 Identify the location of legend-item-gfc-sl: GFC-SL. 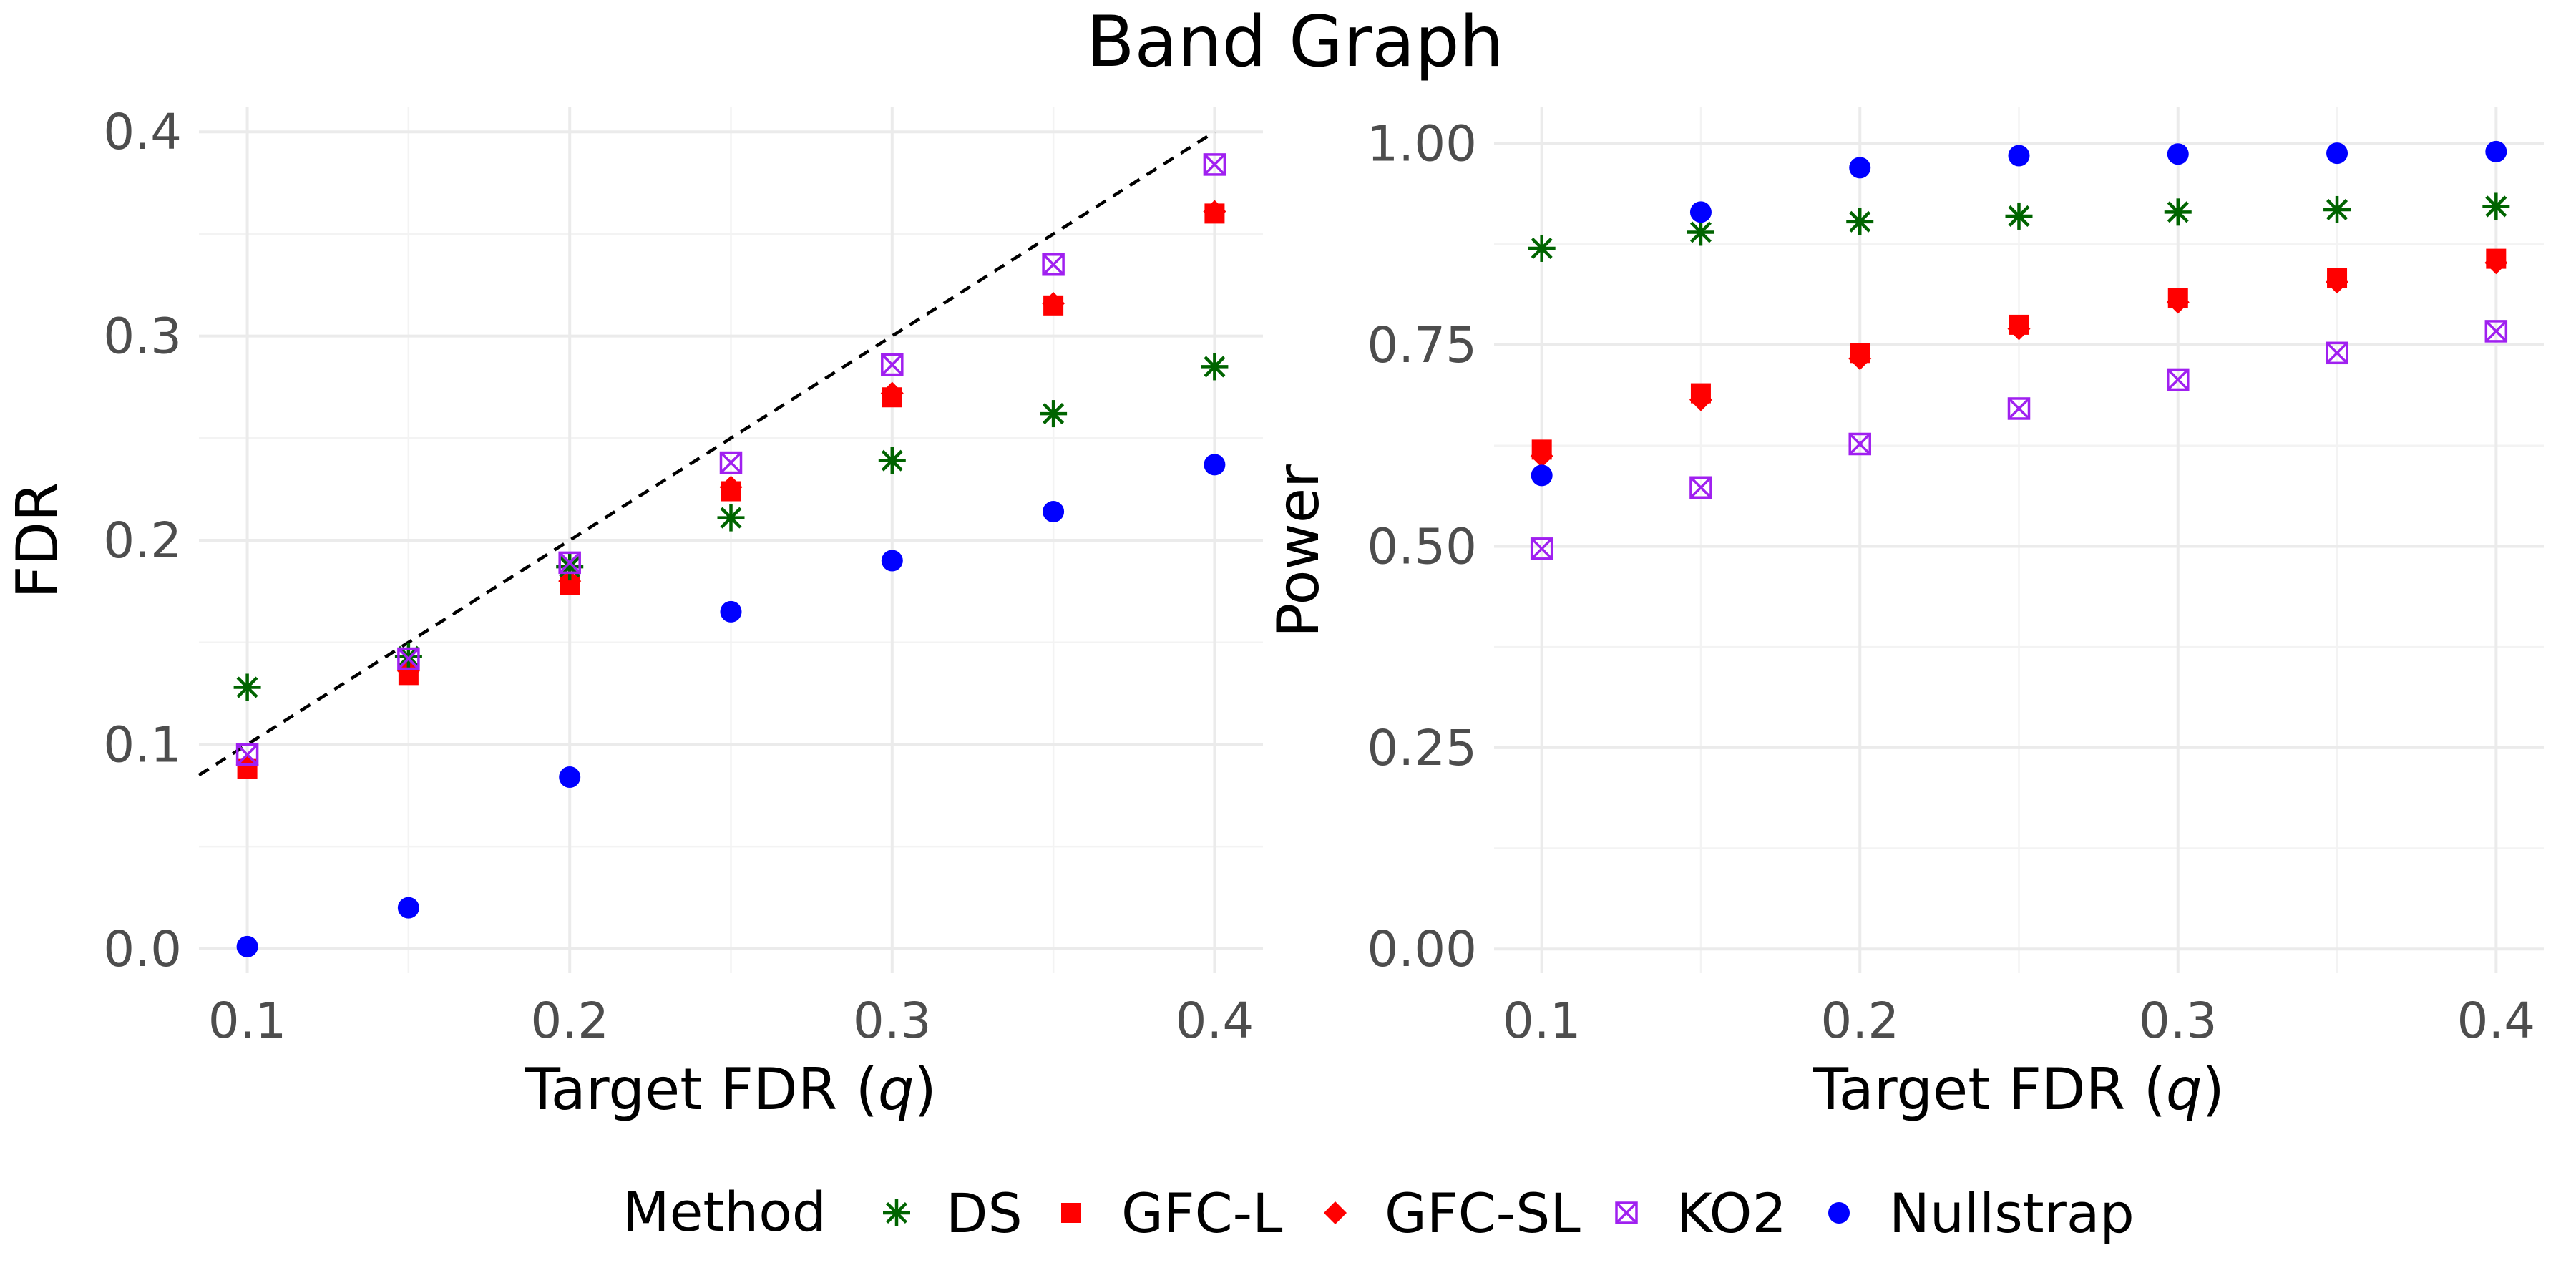
(1452, 1213).